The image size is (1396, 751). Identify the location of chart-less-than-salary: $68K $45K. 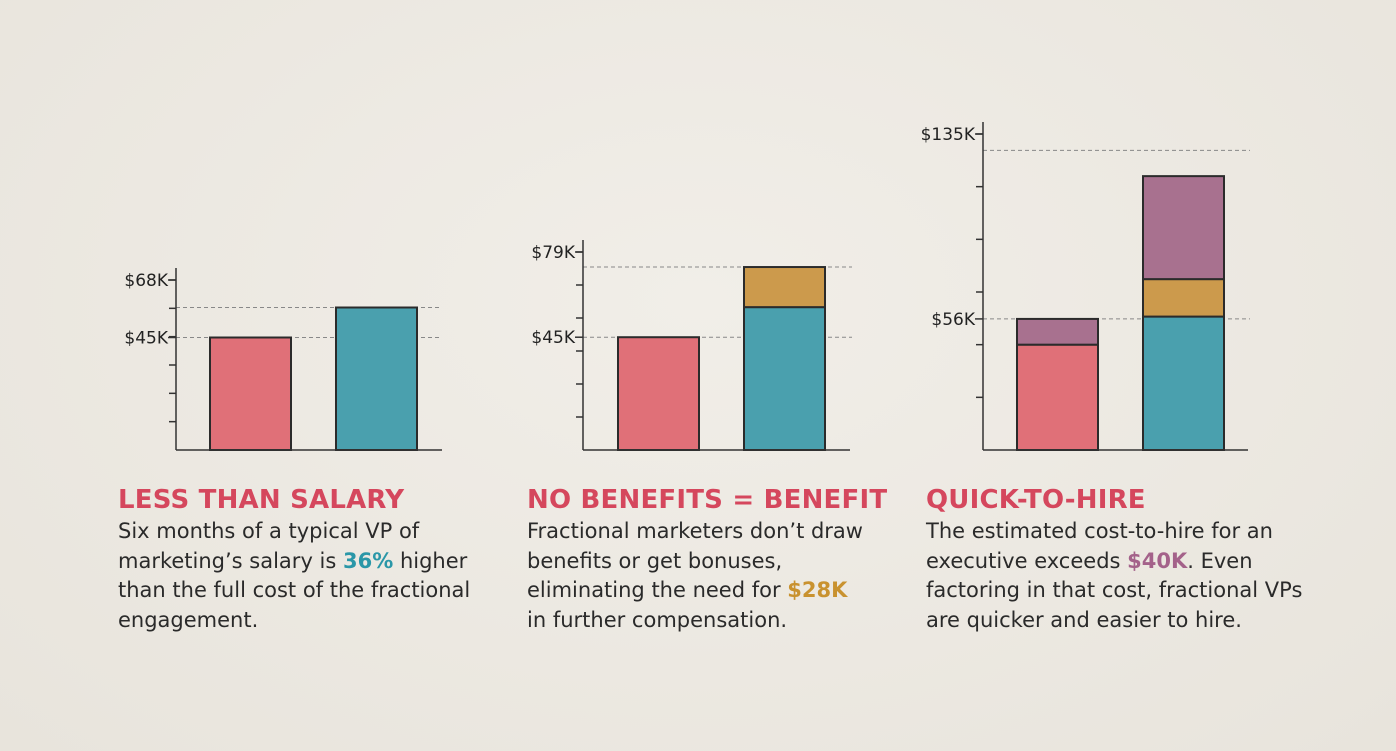
(283, 359).